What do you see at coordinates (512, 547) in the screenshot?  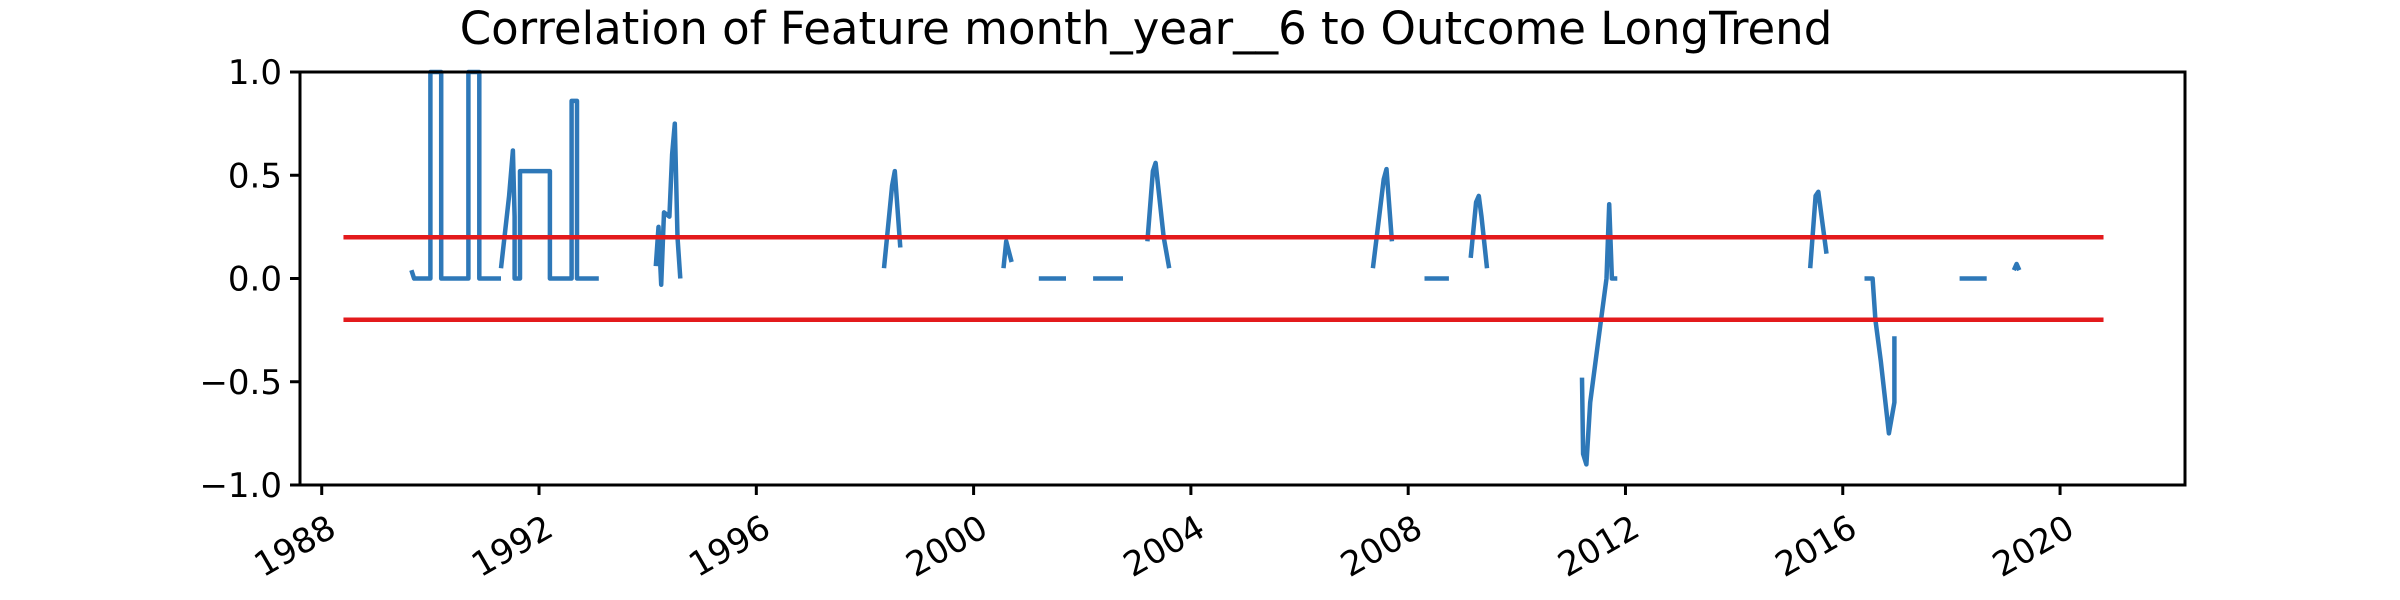 I see `x-tick-label: 1992` at bounding box center [512, 547].